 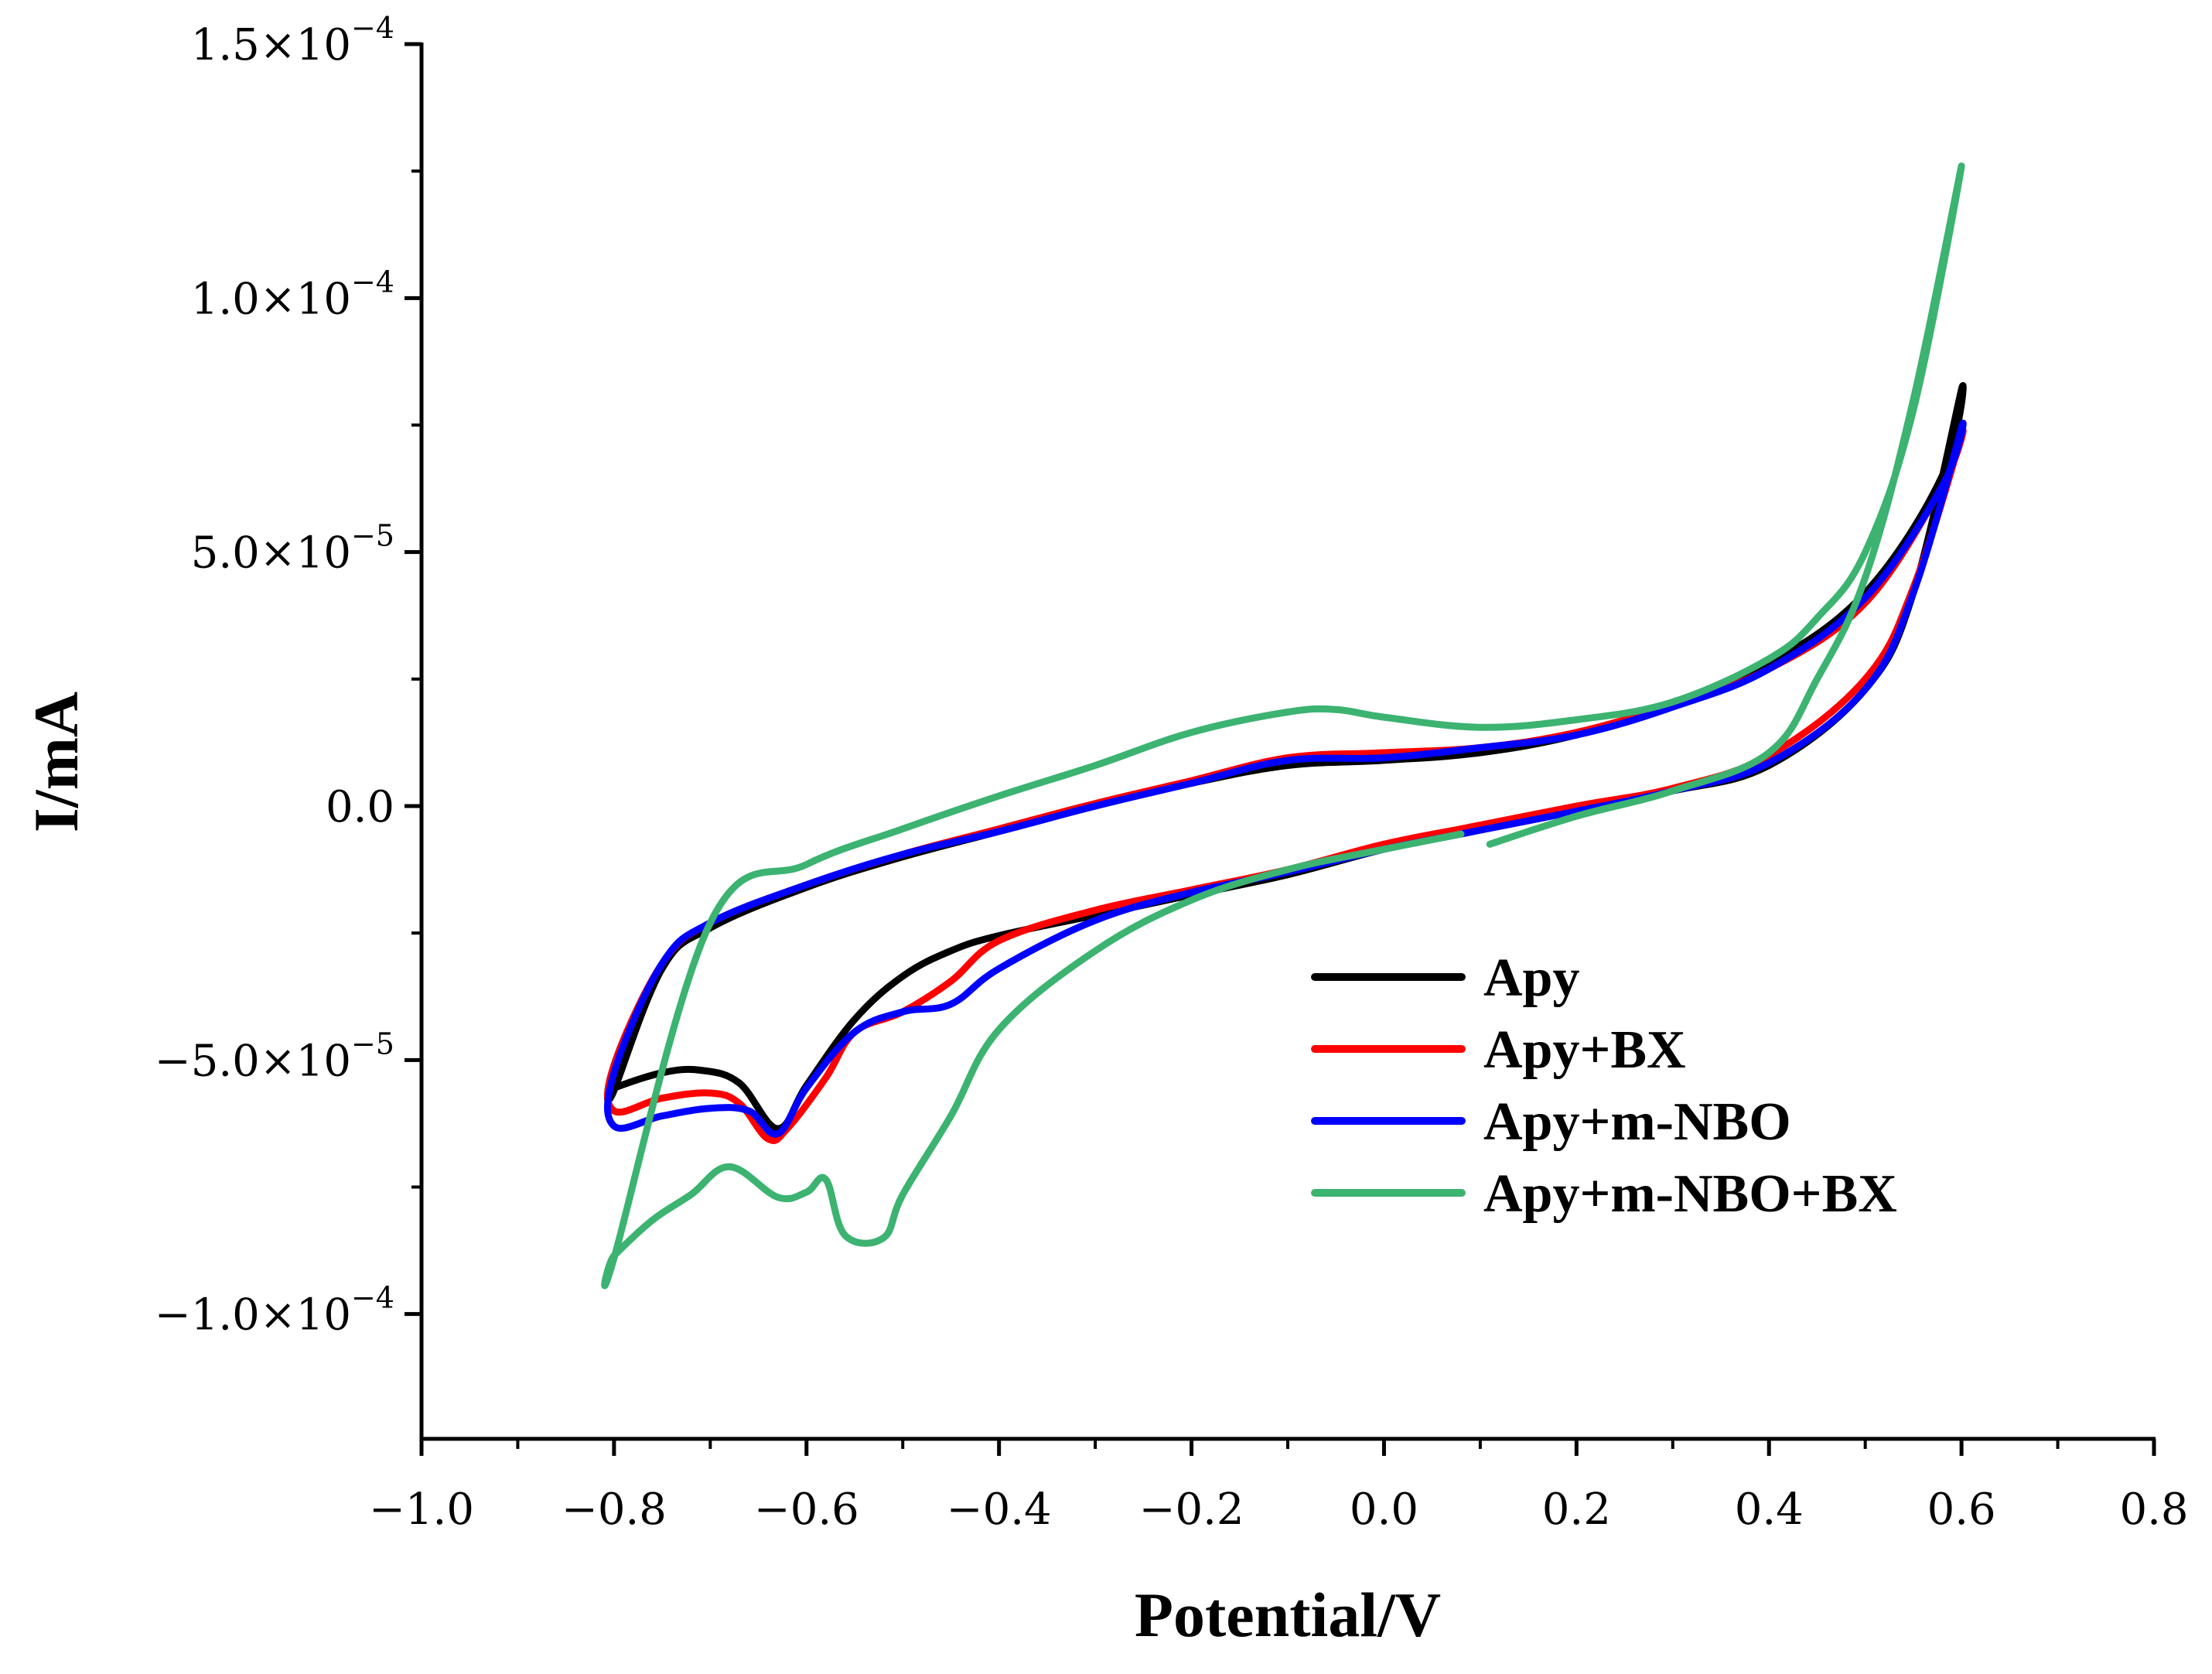 I want to click on x-tick-label: 0.2, so click(x=1576, y=1509).